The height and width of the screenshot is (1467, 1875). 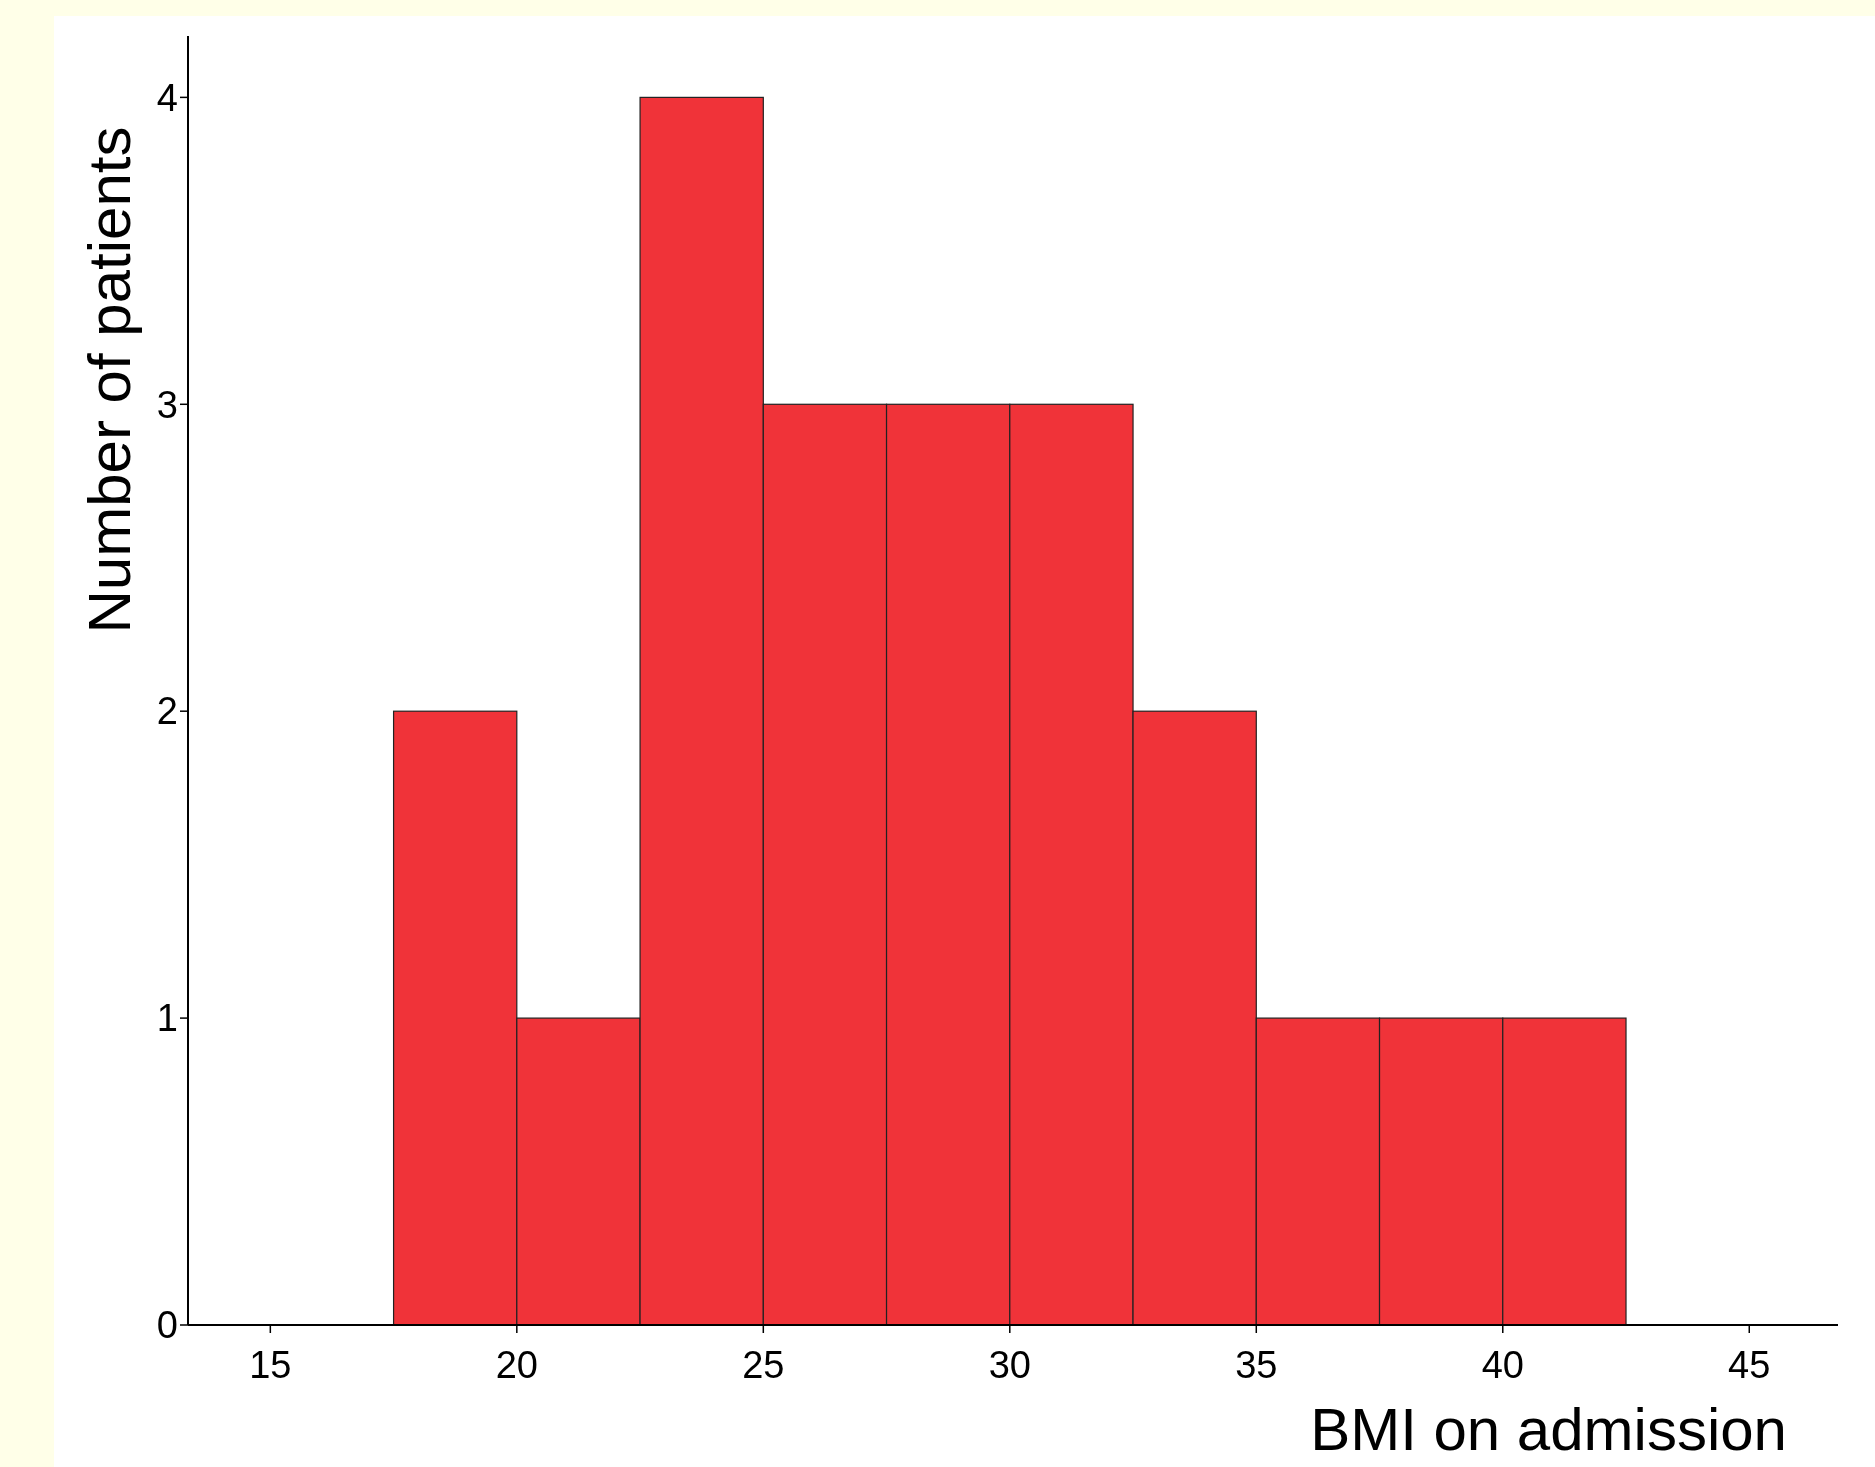 What do you see at coordinates (1548, 1429) in the screenshot?
I see `x-axis-title: BMI on admission` at bounding box center [1548, 1429].